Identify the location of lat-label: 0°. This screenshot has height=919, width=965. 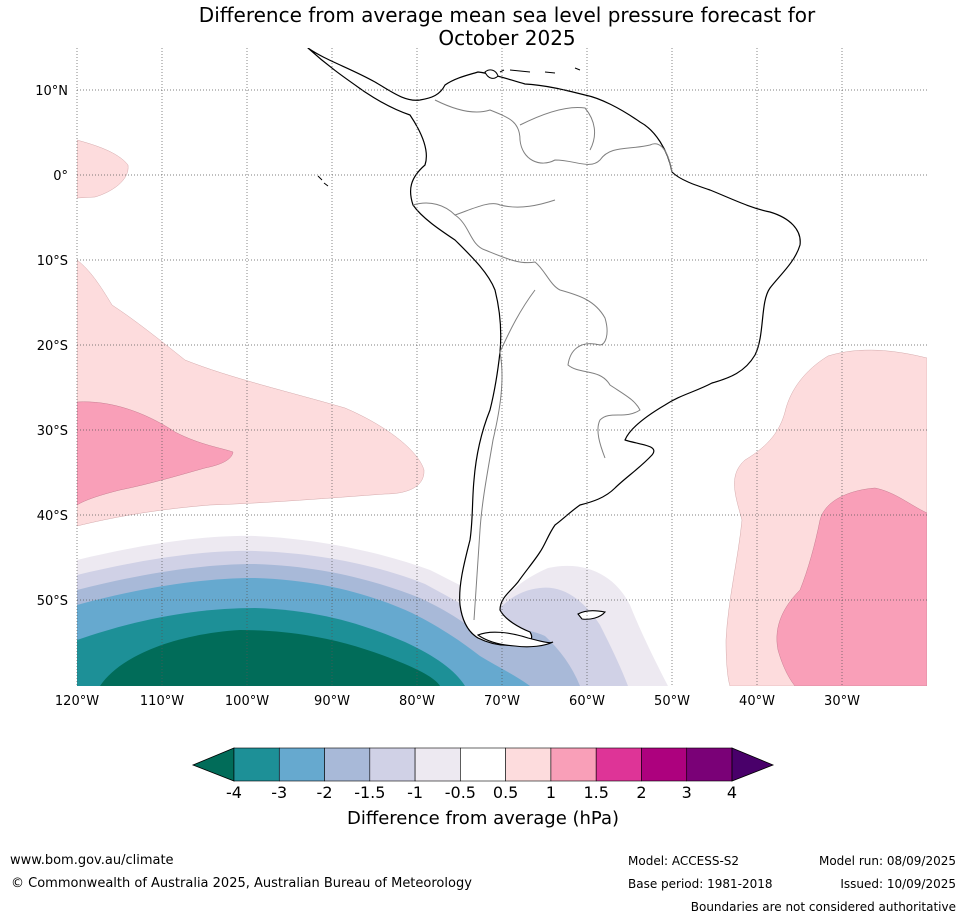
(60, 176).